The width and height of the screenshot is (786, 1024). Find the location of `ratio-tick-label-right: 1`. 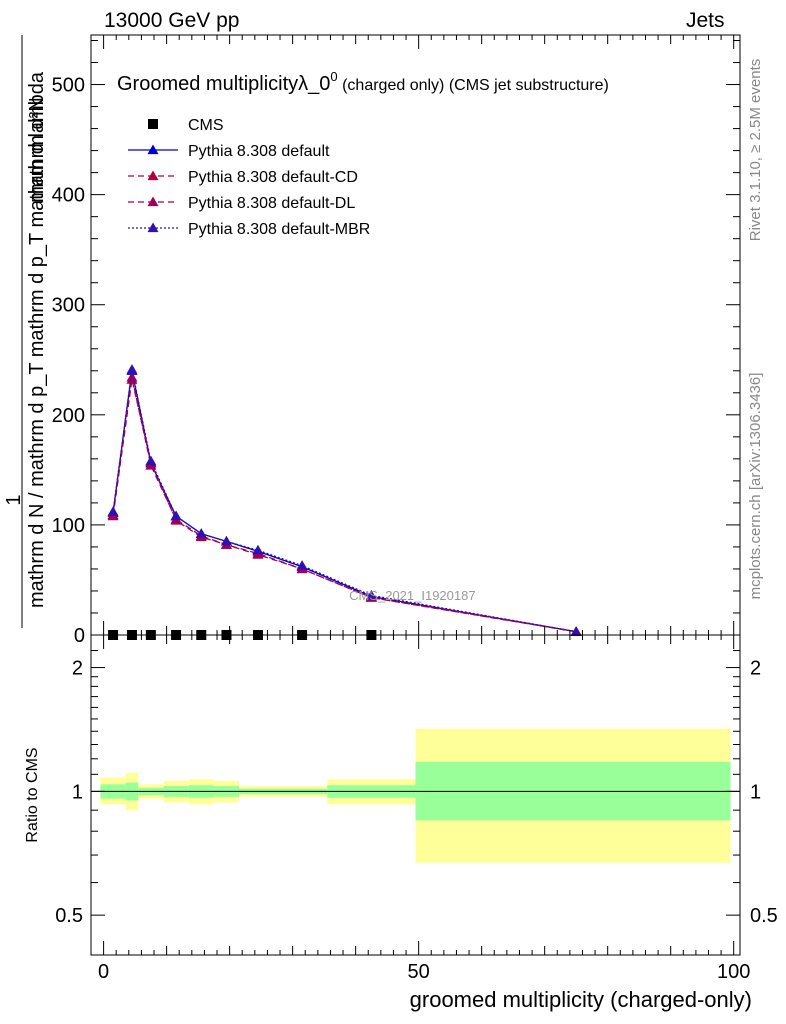

ratio-tick-label-right: 1 is located at coordinates (755, 792).